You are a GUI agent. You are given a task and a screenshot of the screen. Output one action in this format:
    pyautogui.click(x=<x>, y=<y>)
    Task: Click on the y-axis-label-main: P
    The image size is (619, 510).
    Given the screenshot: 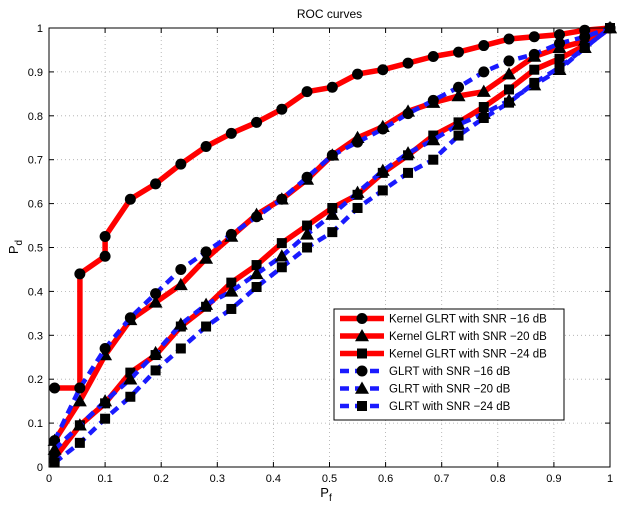 What is the action you would take?
    pyautogui.click(x=13, y=249)
    